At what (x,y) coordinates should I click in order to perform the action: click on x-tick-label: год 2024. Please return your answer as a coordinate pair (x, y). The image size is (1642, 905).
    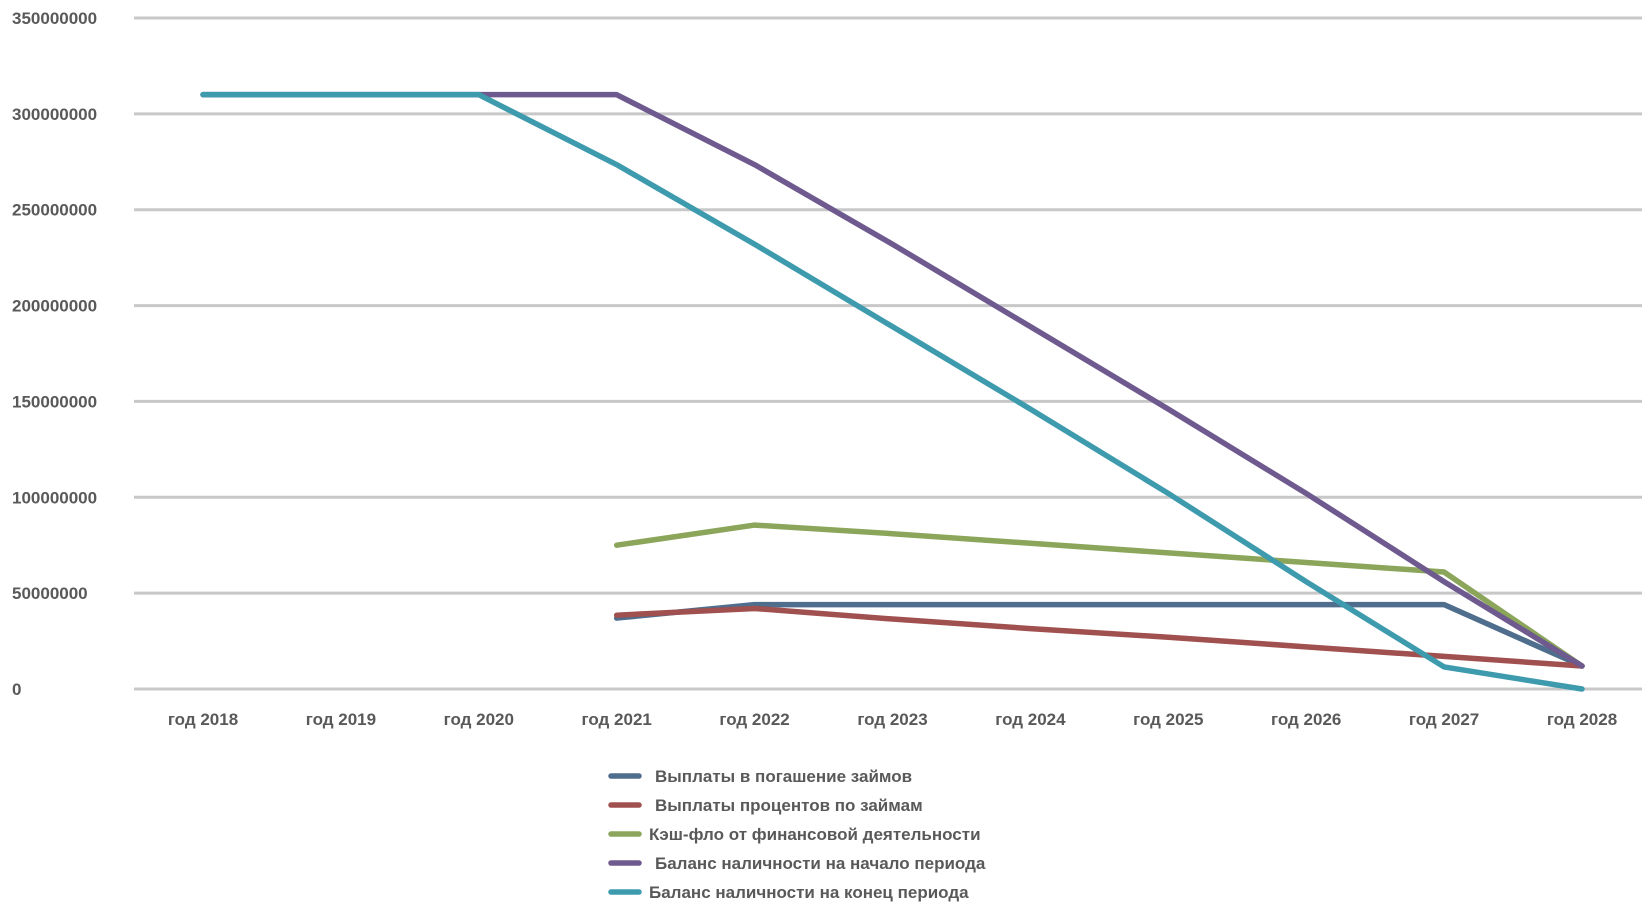
    Looking at the image, I should click on (1030, 719).